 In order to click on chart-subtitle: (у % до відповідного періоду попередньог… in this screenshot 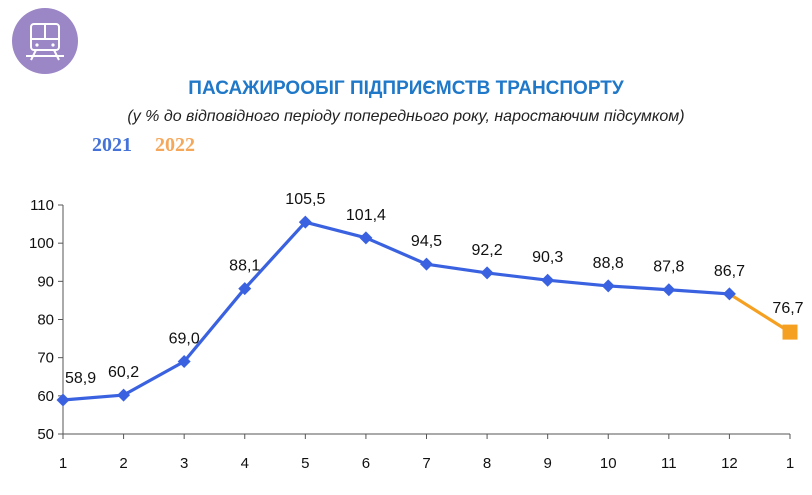, I will do `click(406, 116)`.